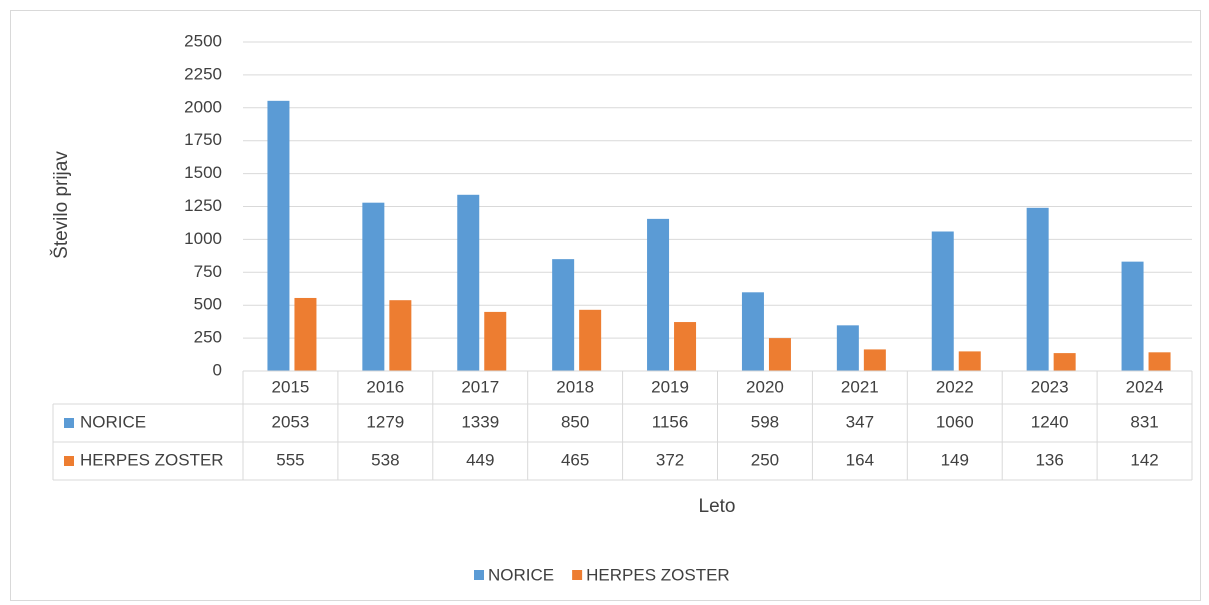  What do you see at coordinates (955, 421) in the screenshot?
I see `table-value: 1060` at bounding box center [955, 421].